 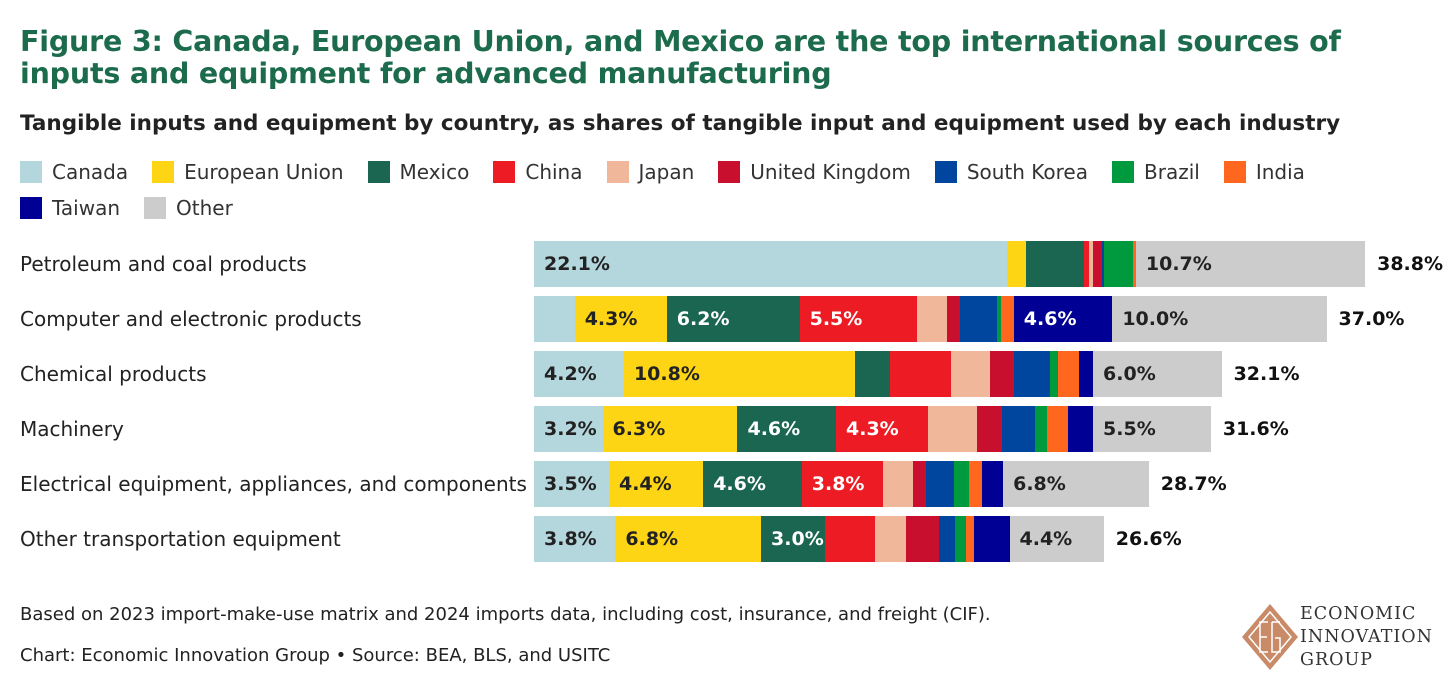 I want to click on legend-item-other: Other, so click(x=188, y=208).